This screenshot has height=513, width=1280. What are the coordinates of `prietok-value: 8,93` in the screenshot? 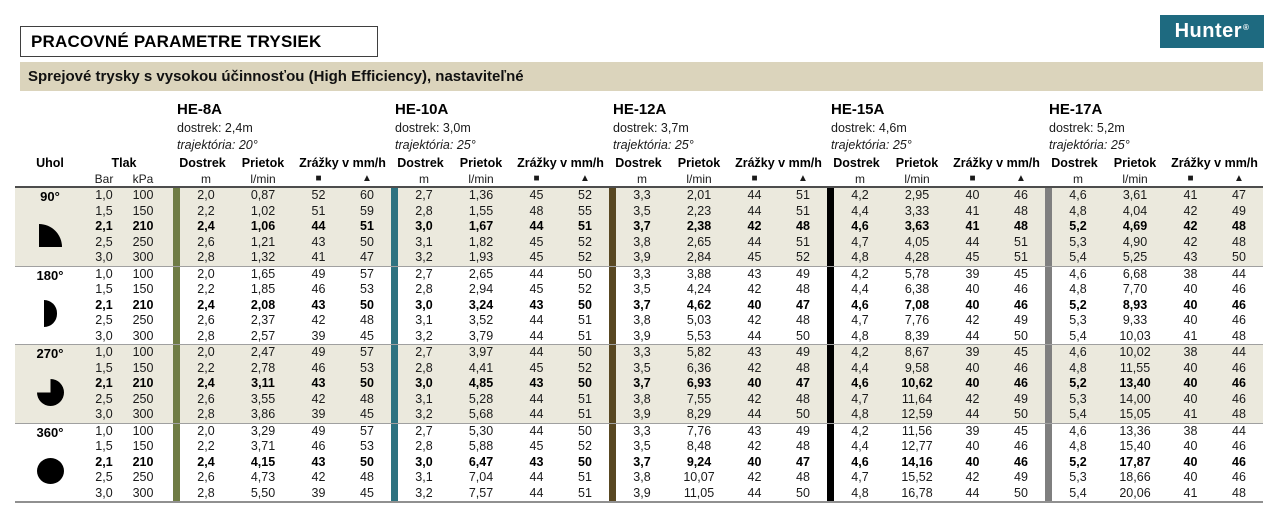 It's located at (1135, 304).